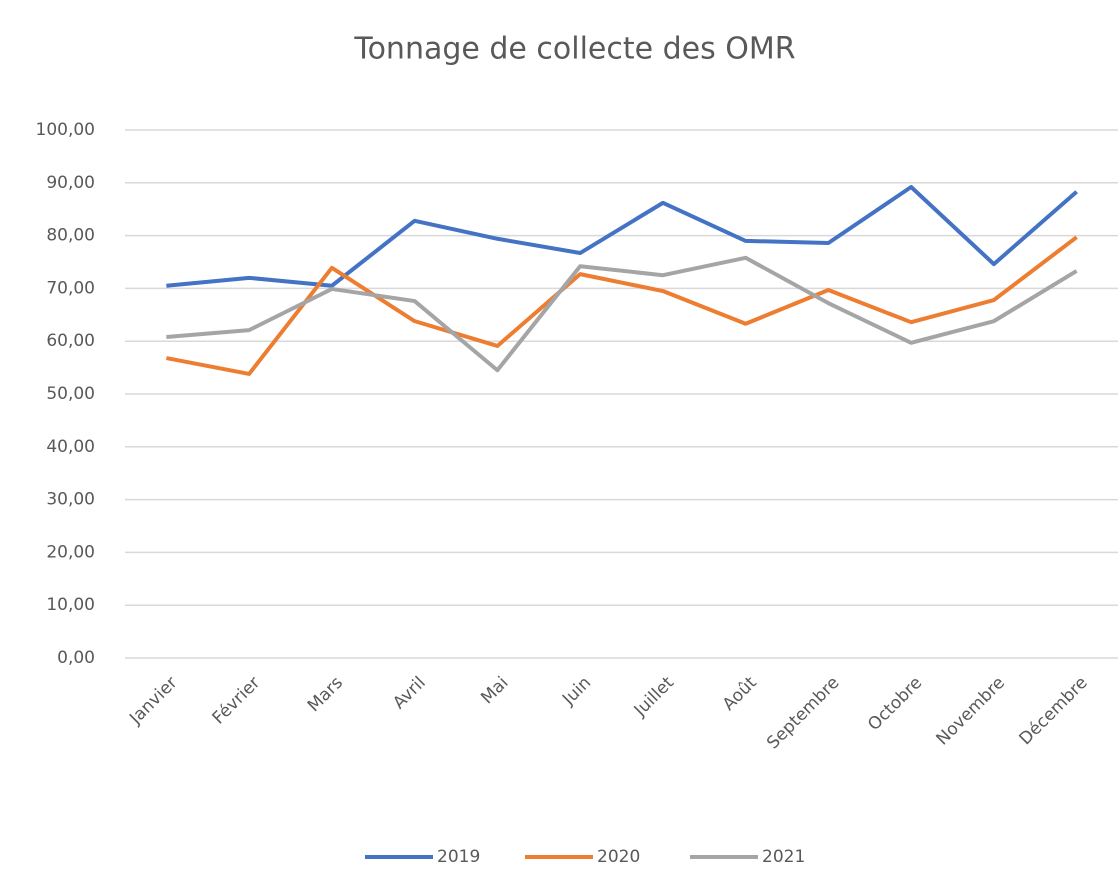  What do you see at coordinates (70, 447) in the screenshot?
I see `y-tick-label: 40,00` at bounding box center [70, 447].